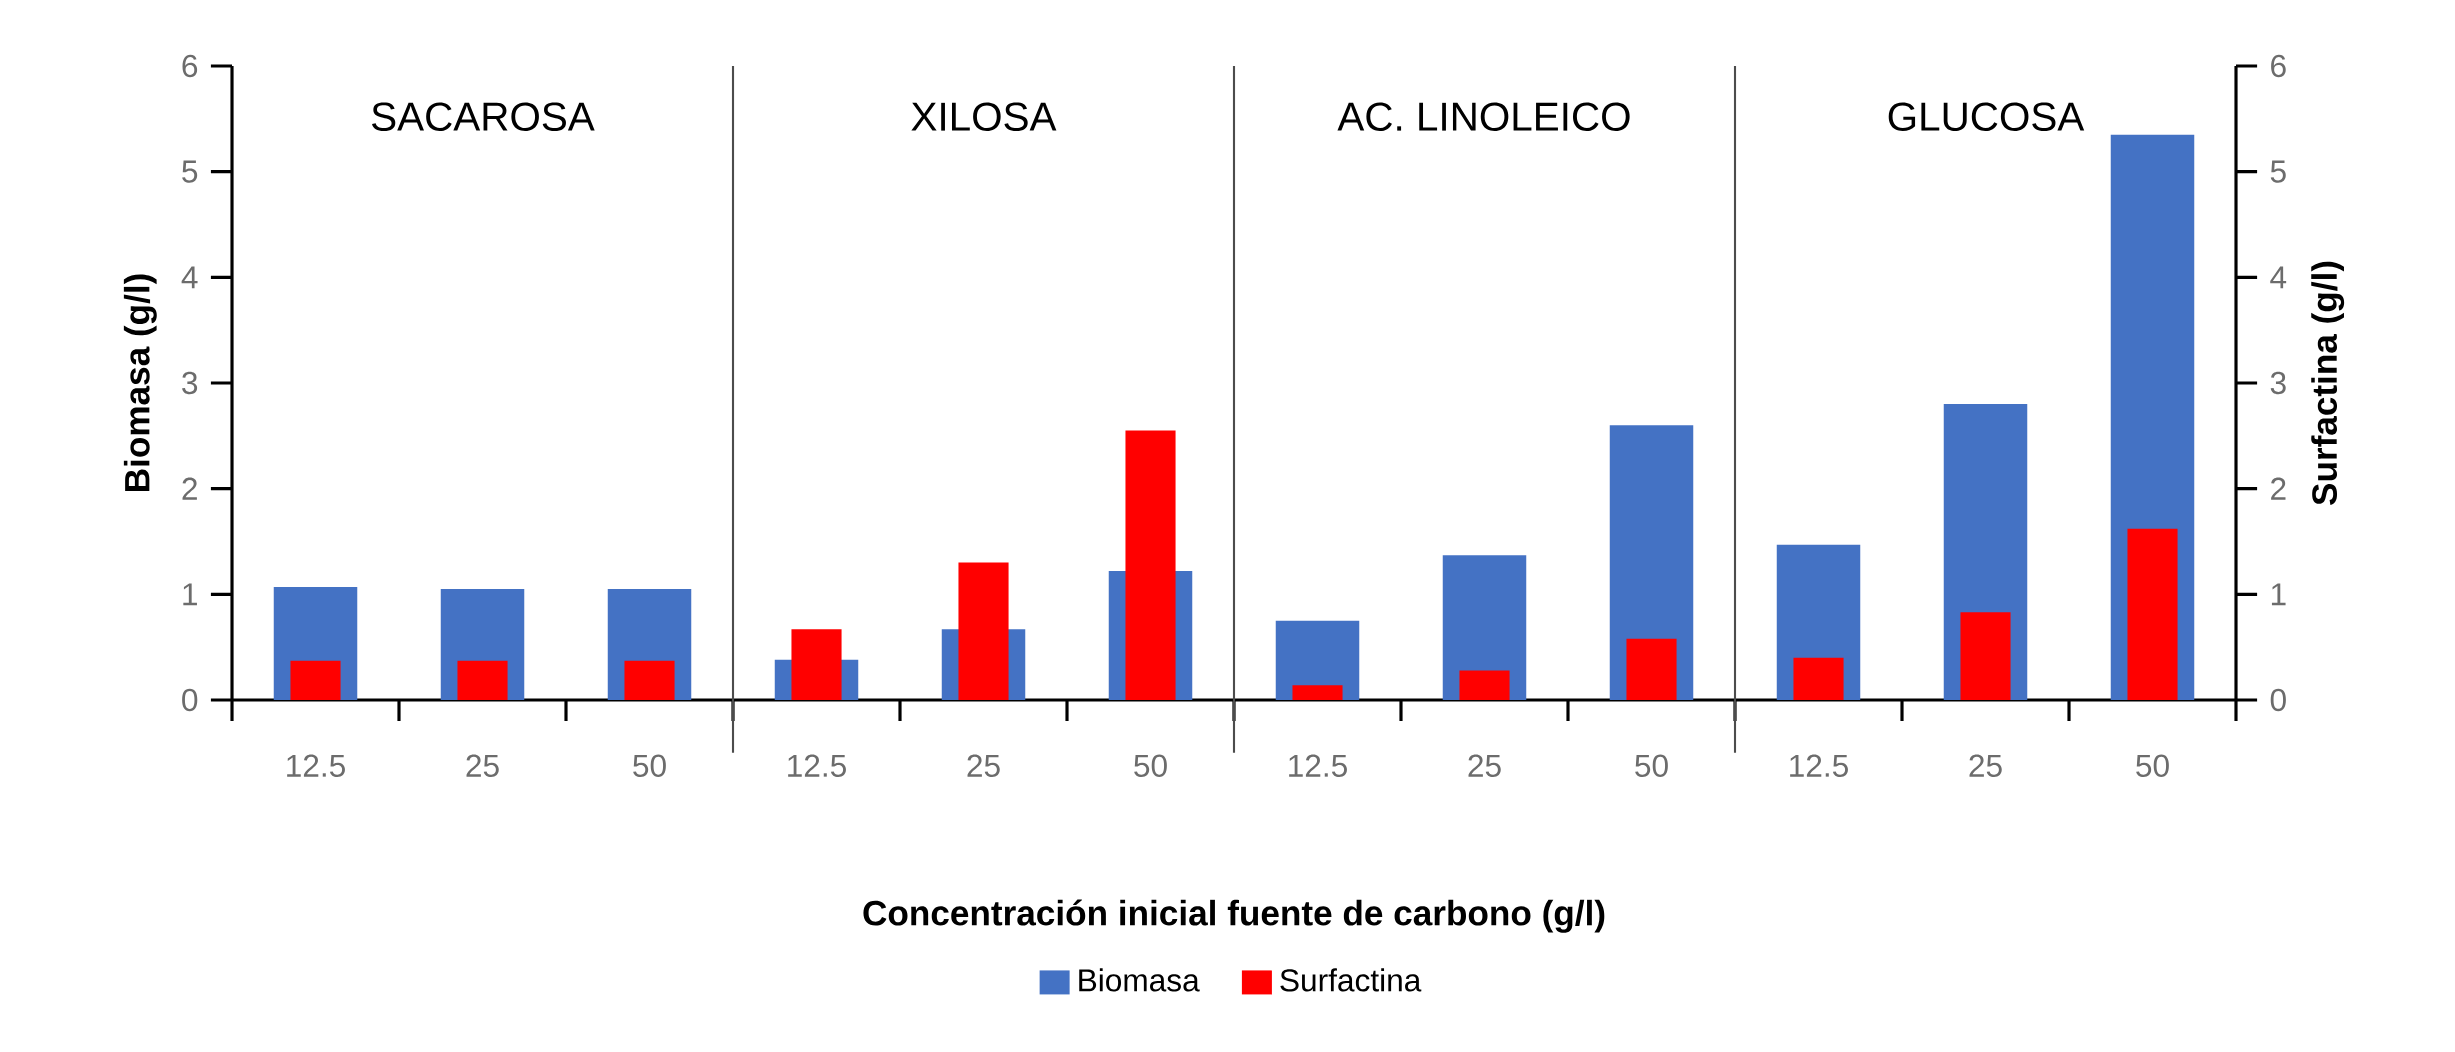 This screenshot has width=2455, height=1052. What do you see at coordinates (2328, 383) in the screenshot?
I see `y2-axis-title: Surfactina (g/l)` at bounding box center [2328, 383].